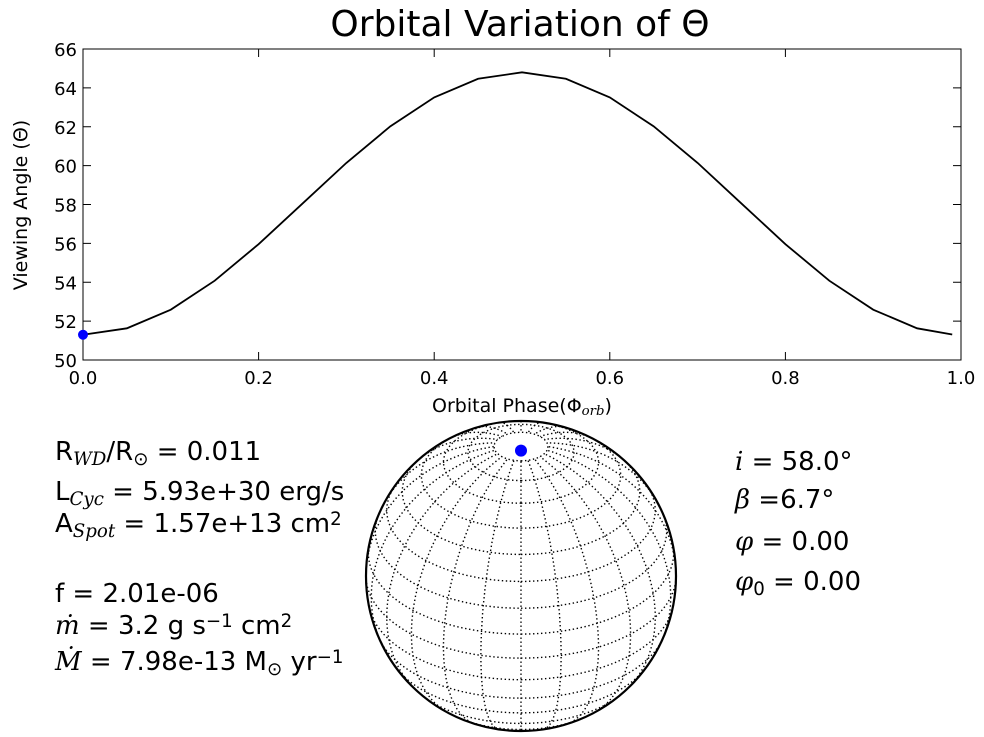  What do you see at coordinates (792, 500) in the screenshot?
I see `text-part: =6.7°` at bounding box center [792, 500].